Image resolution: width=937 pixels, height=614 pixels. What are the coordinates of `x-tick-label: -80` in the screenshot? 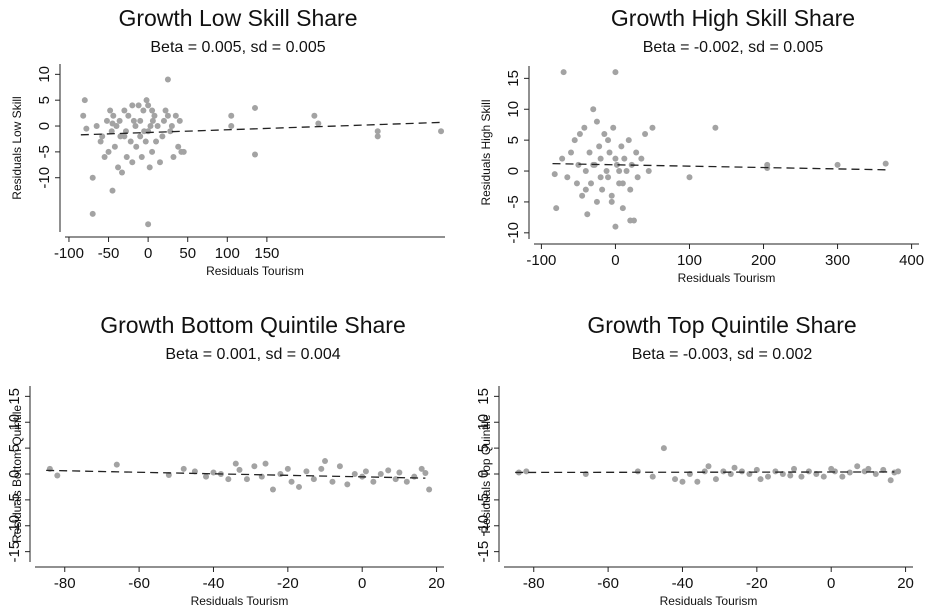 It's located at (65, 583).